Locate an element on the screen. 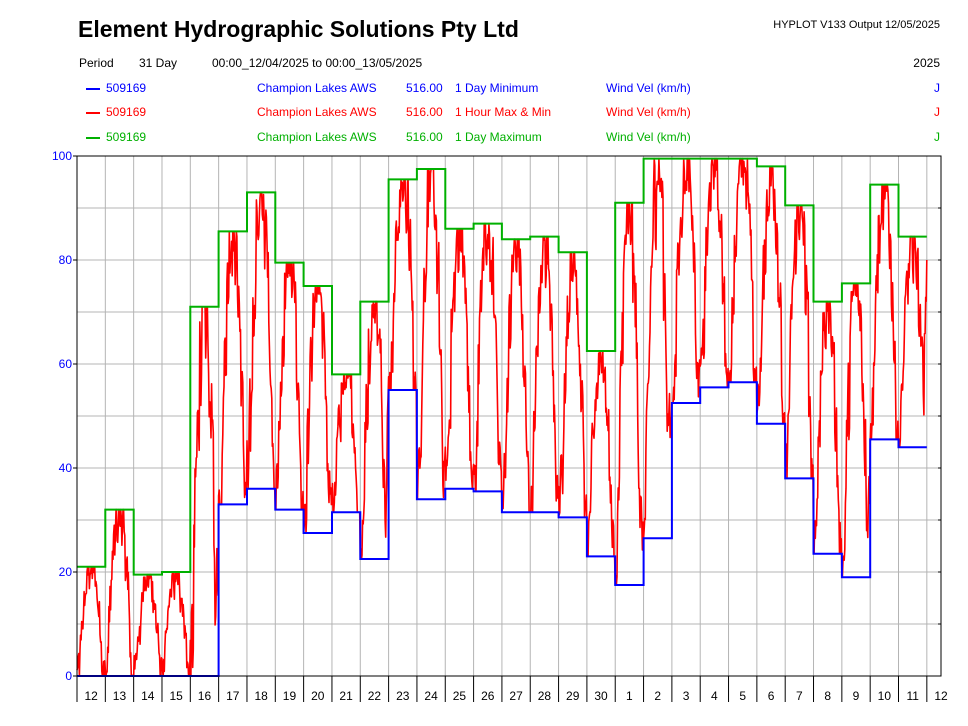  y-tick-label: 0 is located at coordinates (68, 676).